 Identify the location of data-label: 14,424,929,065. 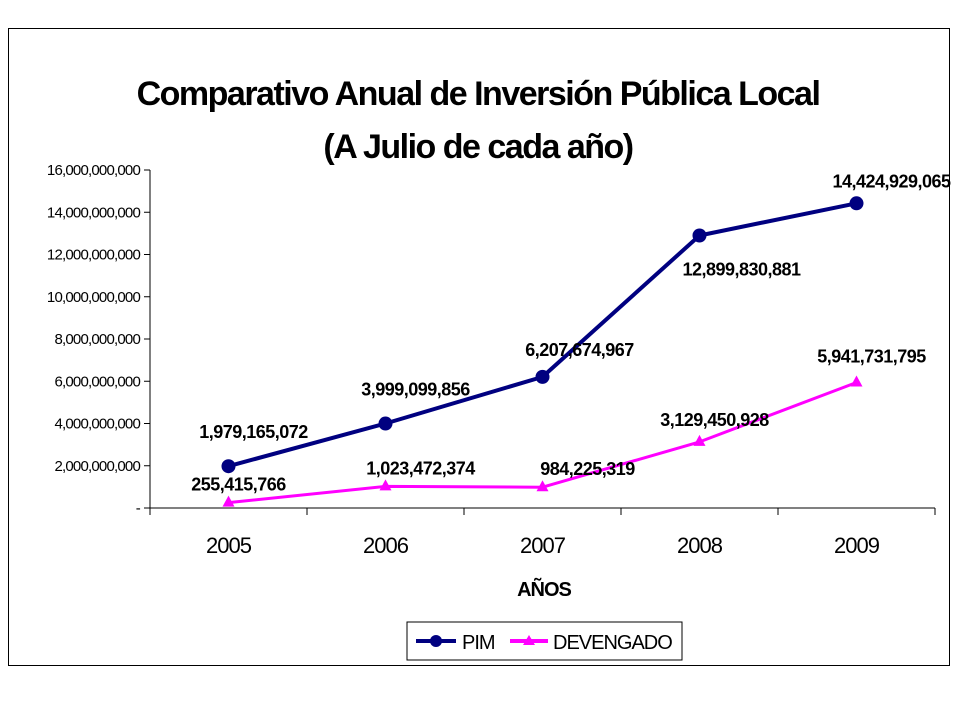
(891, 181).